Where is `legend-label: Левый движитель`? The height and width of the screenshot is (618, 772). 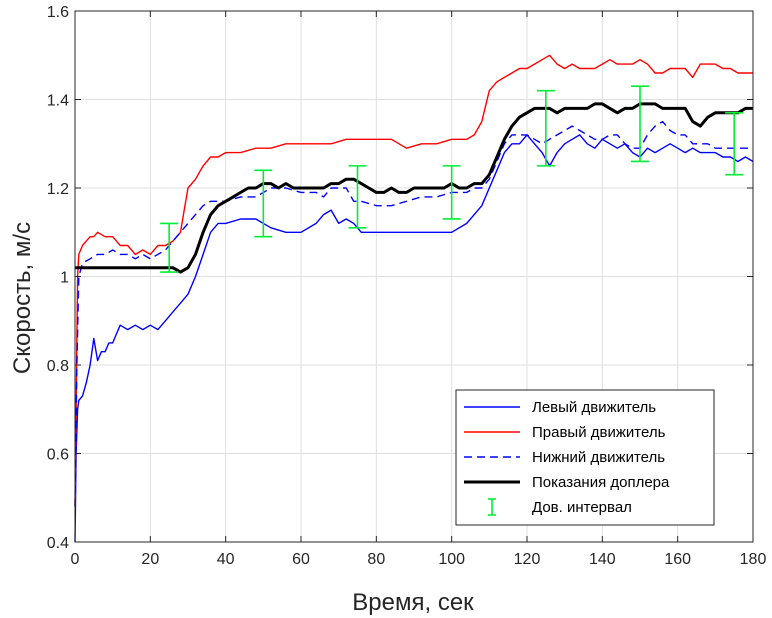
legend-label: Левый движитель is located at coordinates (594, 407).